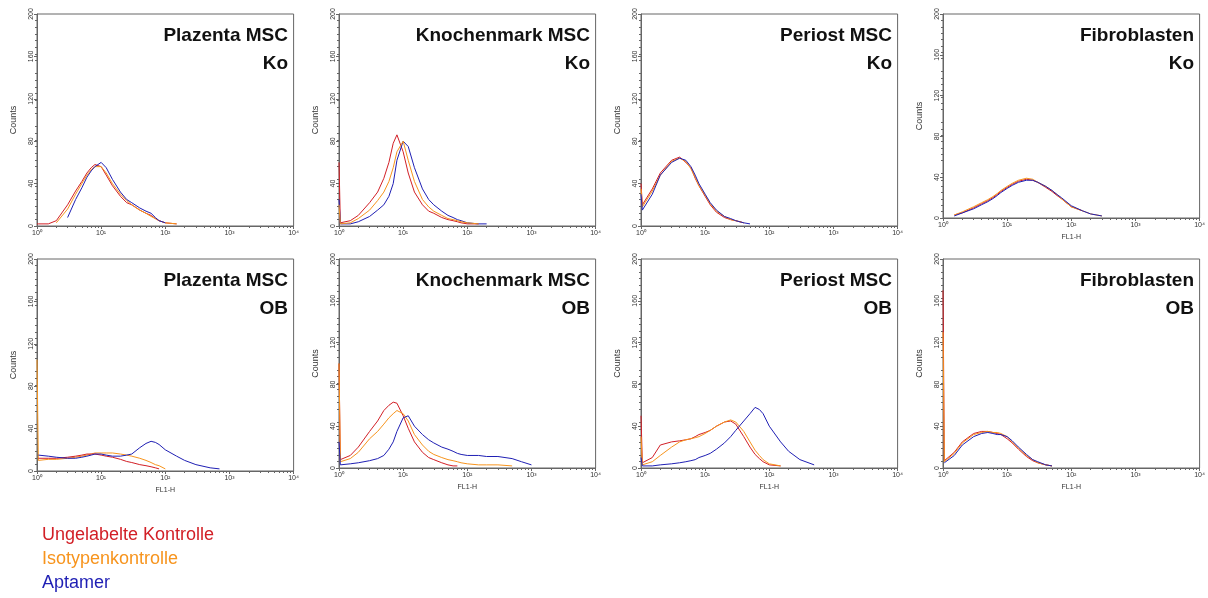 The image size is (1208, 598). What do you see at coordinates (1136, 48) in the screenshot?
I see `text: Fibroblasten Ko` at bounding box center [1136, 48].